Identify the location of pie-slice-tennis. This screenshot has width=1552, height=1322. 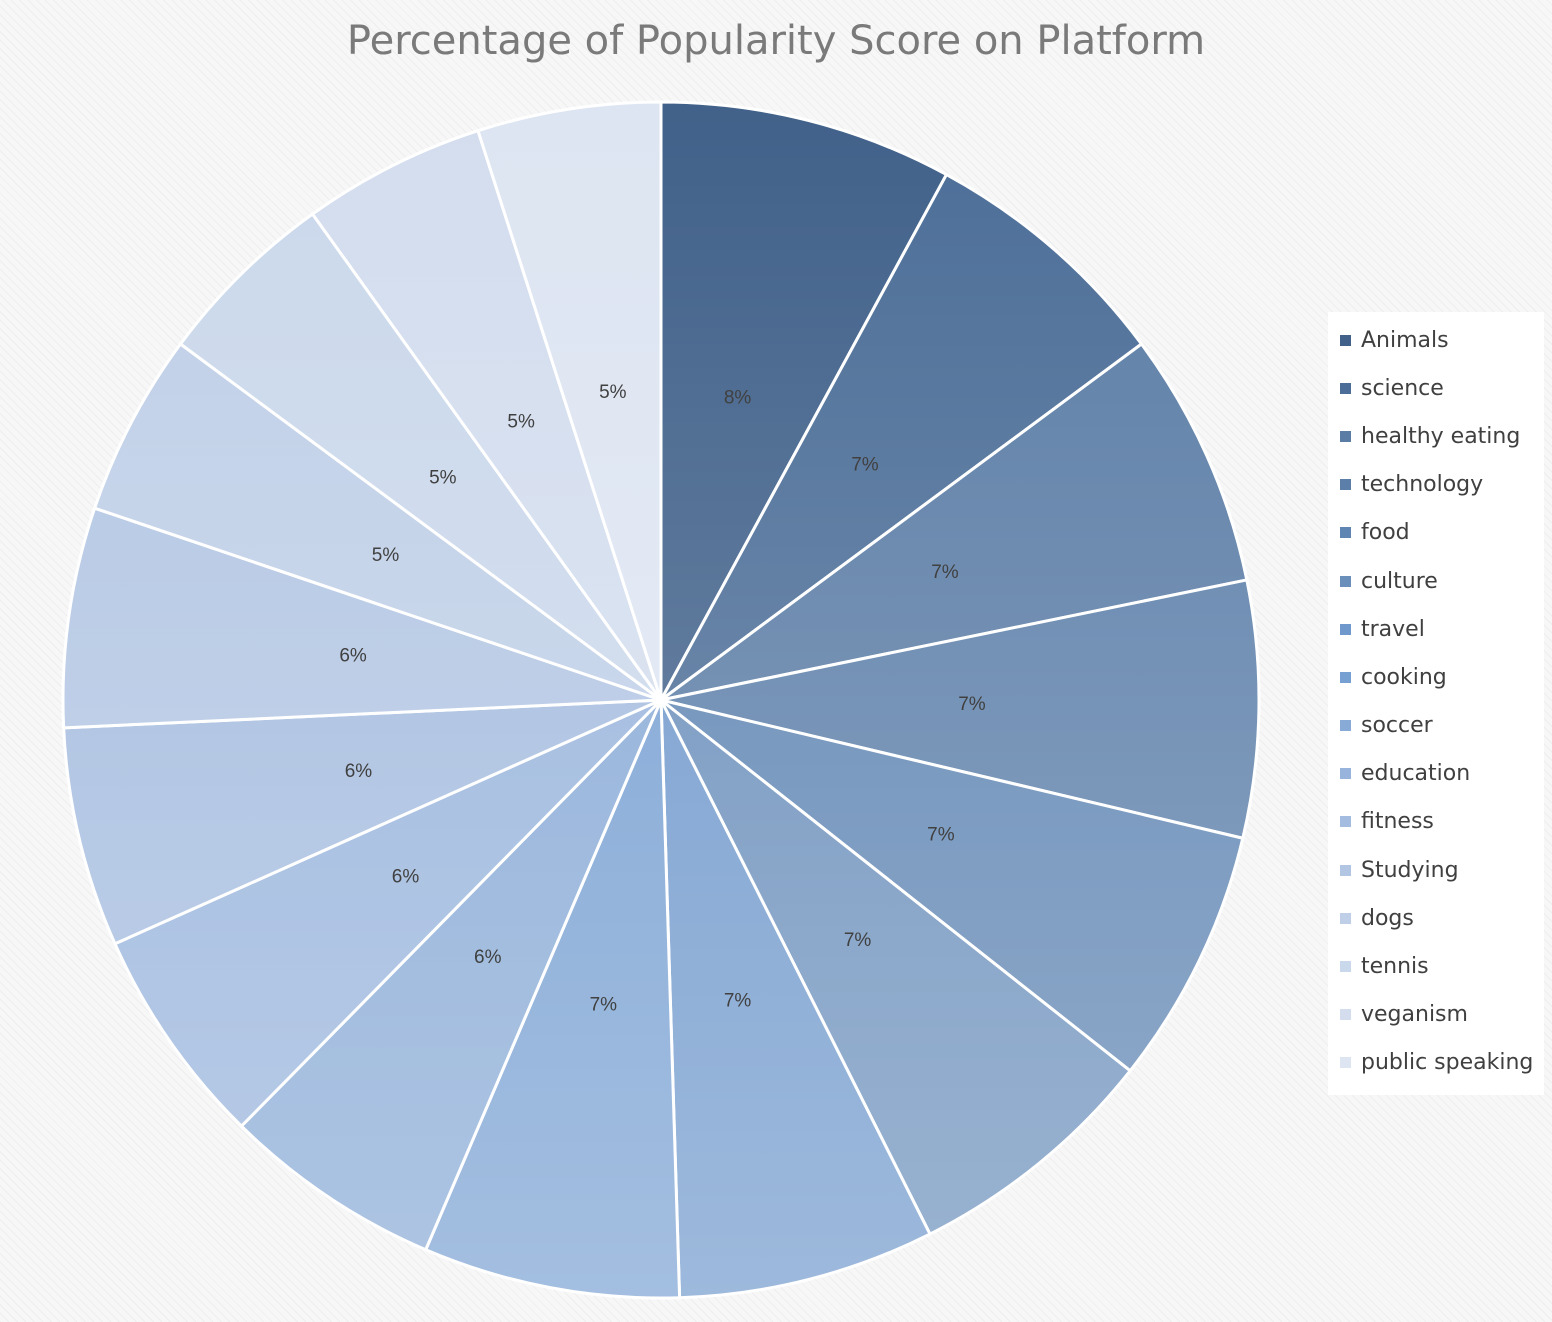
(421, 457).